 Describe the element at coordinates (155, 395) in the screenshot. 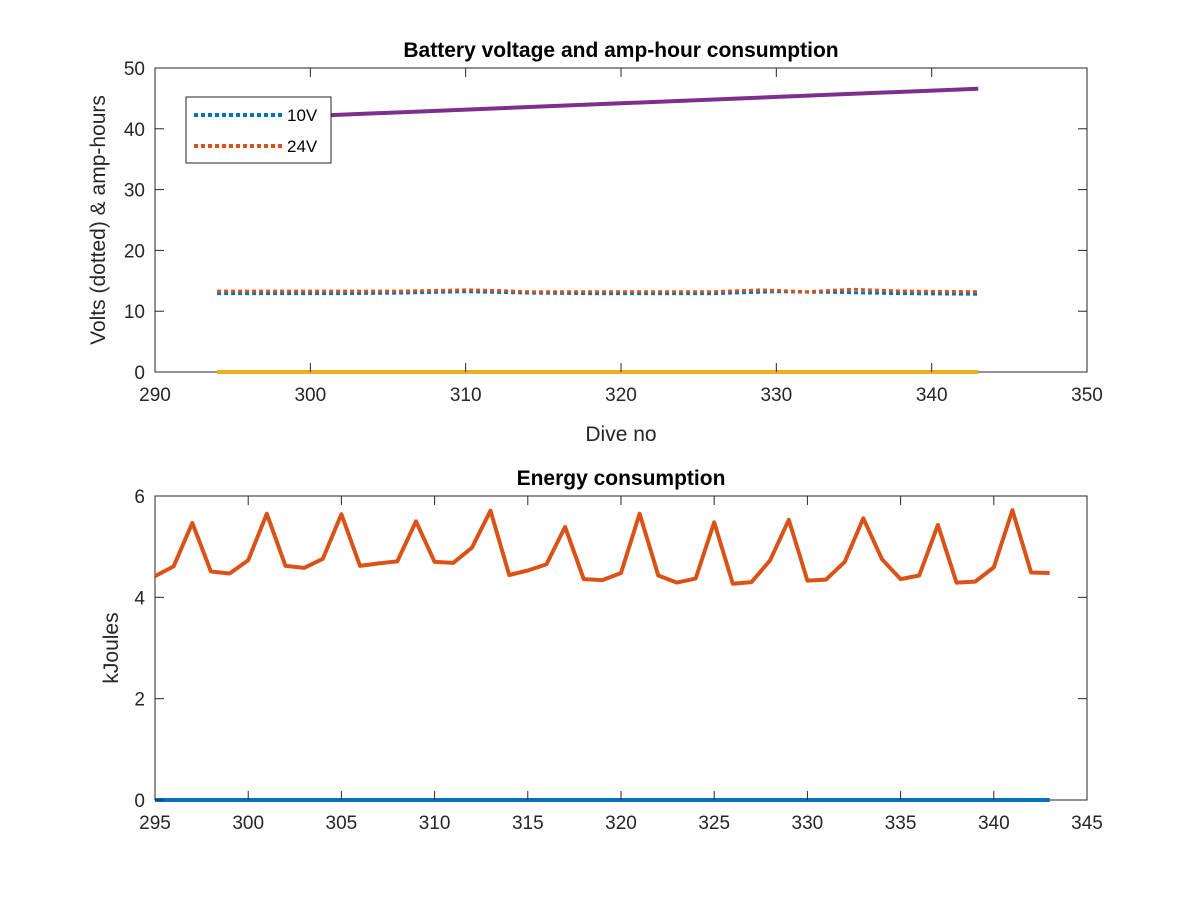

I see `x-tick-label: 290` at that location.